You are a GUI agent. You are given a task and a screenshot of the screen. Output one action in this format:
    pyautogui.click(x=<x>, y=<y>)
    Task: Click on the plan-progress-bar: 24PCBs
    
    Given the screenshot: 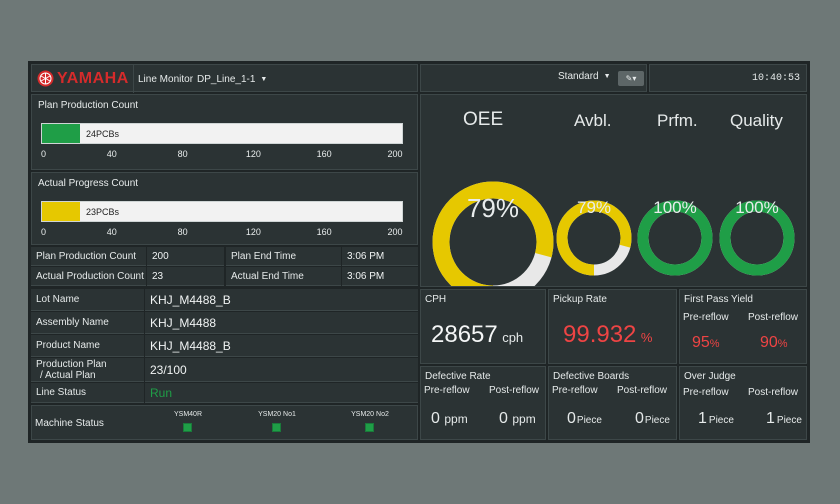 What is the action you would take?
    pyautogui.click(x=222, y=133)
    